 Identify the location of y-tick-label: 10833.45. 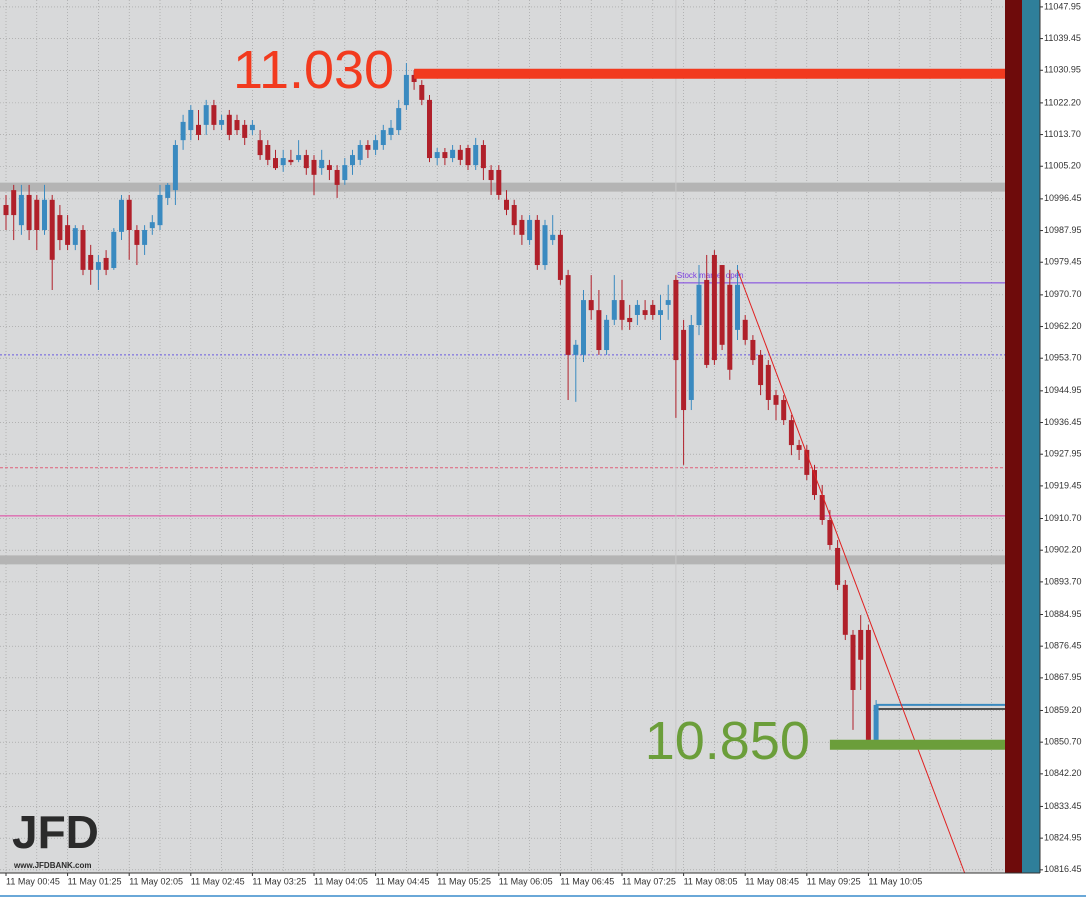
(1063, 806).